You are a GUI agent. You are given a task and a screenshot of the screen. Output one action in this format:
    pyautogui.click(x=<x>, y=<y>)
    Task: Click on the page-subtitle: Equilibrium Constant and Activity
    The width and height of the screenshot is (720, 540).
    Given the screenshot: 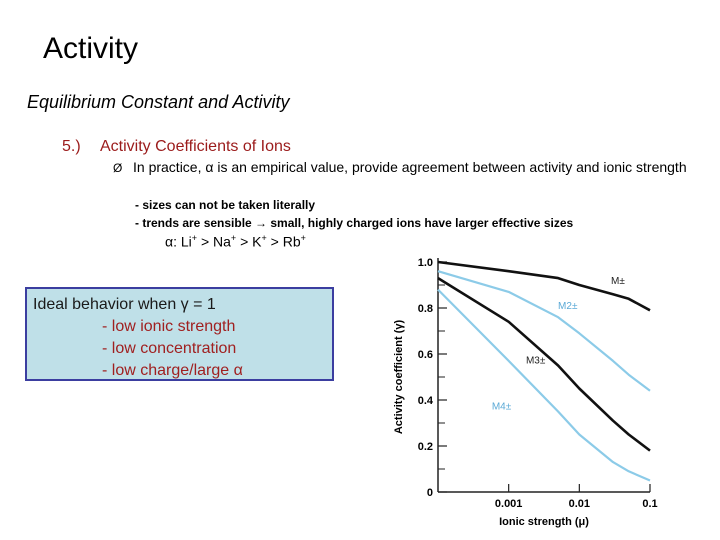 What is the action you would take?
    pyautogui.click(x=158, y=102)
    